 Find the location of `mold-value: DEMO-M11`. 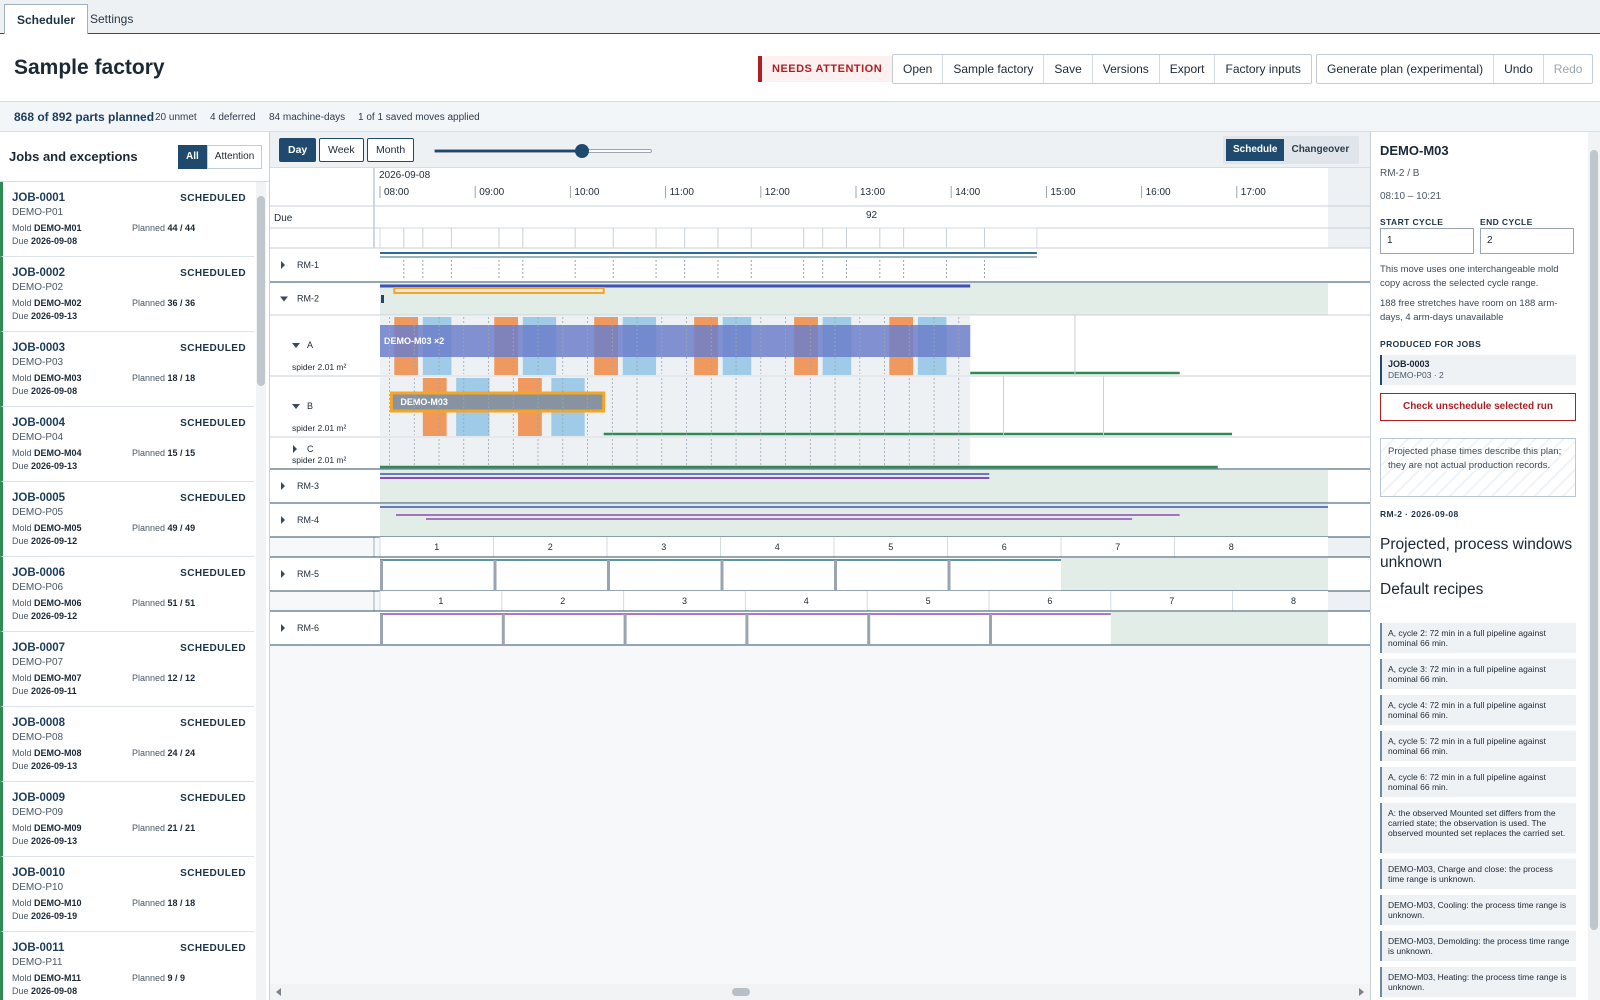

mold-value: DEMO-M11 is located at coordinates (58, 978).